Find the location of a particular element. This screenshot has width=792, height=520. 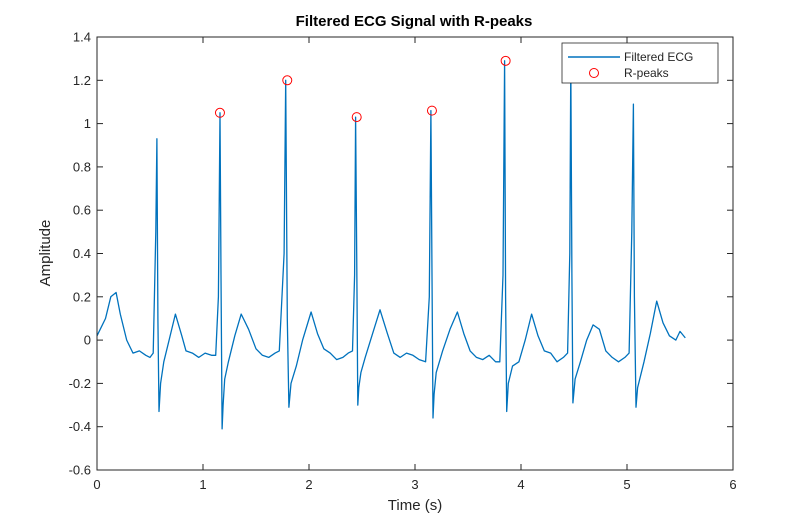

y-tick-label: 1.4 is located at coordinates (82, 37).